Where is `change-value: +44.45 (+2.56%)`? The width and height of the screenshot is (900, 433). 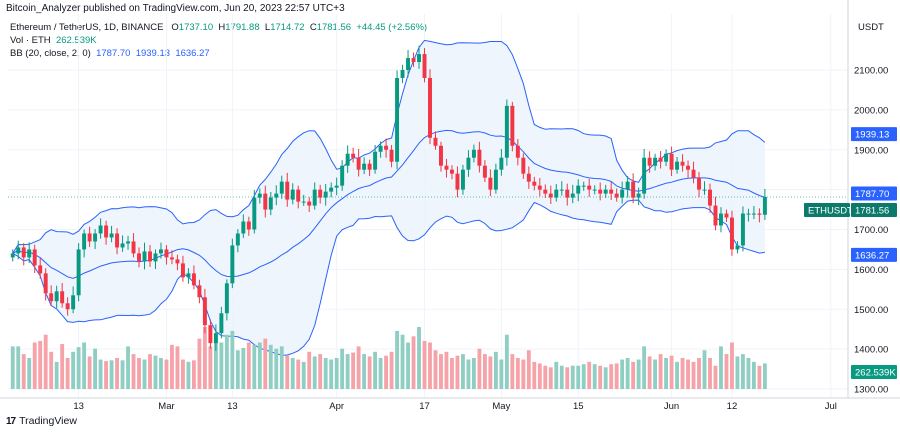
change-value: +44.45 (+2.56%) is located at coordinates (392, 27).